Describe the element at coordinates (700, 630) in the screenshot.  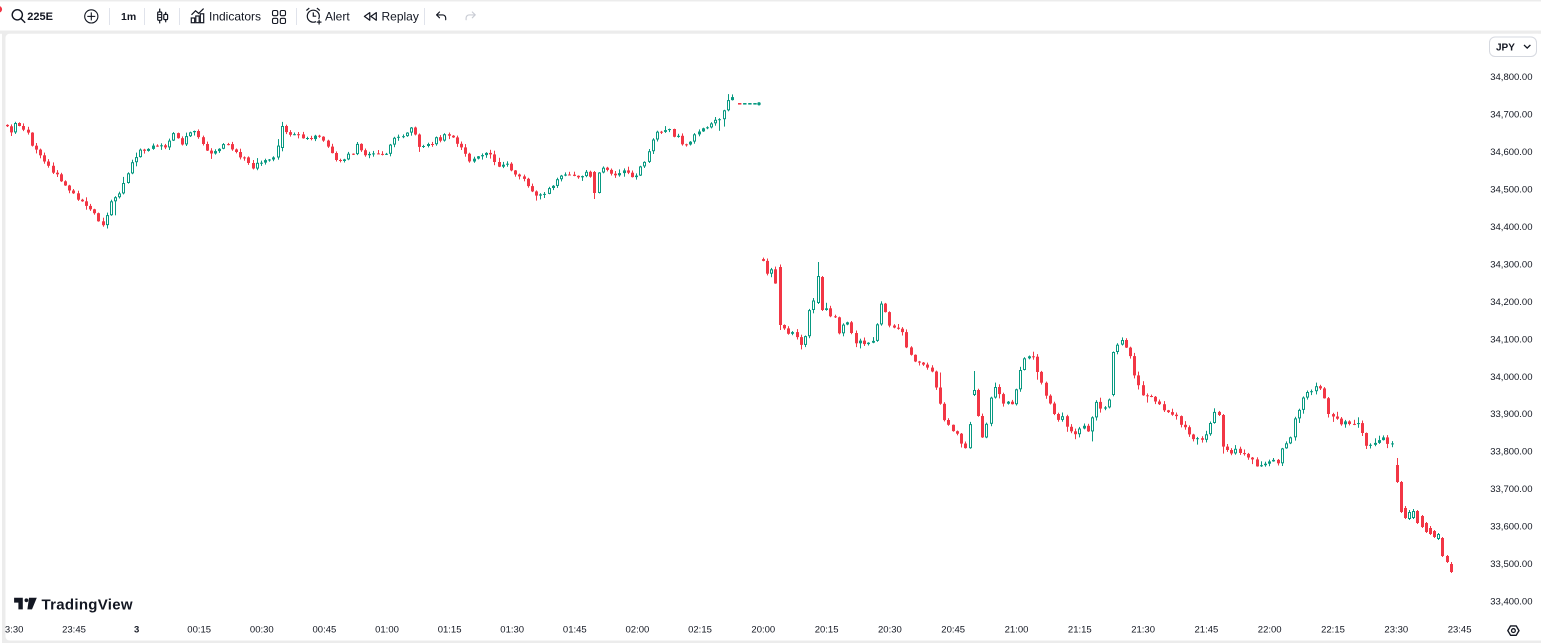
I see `svg-text: 02:15` at that location.